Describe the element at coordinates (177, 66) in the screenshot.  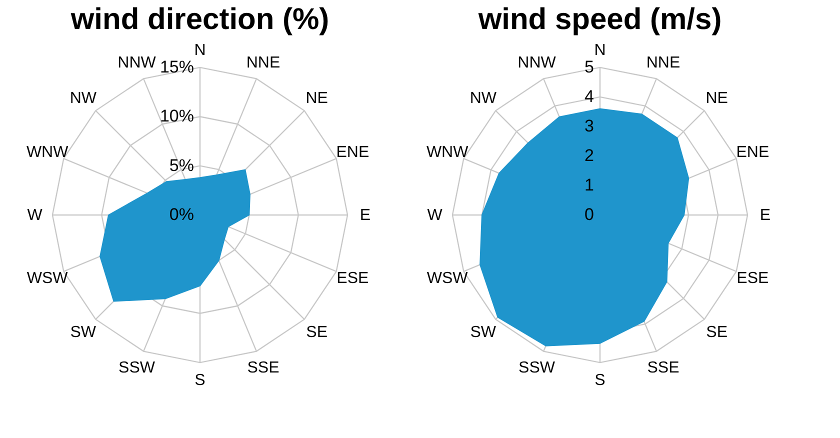
I see `y-tick-label: 15%` at that location.